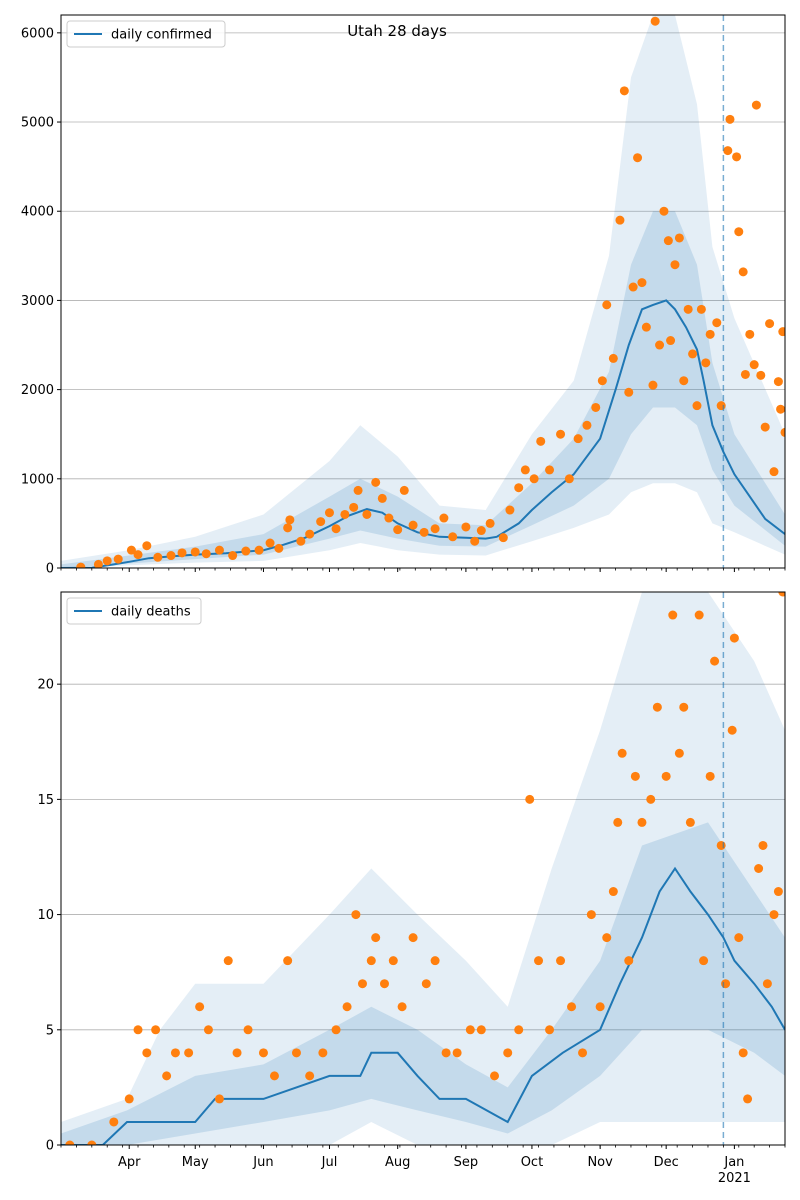  I want to click on x-tick-label: Oct, so click(532, 1162).